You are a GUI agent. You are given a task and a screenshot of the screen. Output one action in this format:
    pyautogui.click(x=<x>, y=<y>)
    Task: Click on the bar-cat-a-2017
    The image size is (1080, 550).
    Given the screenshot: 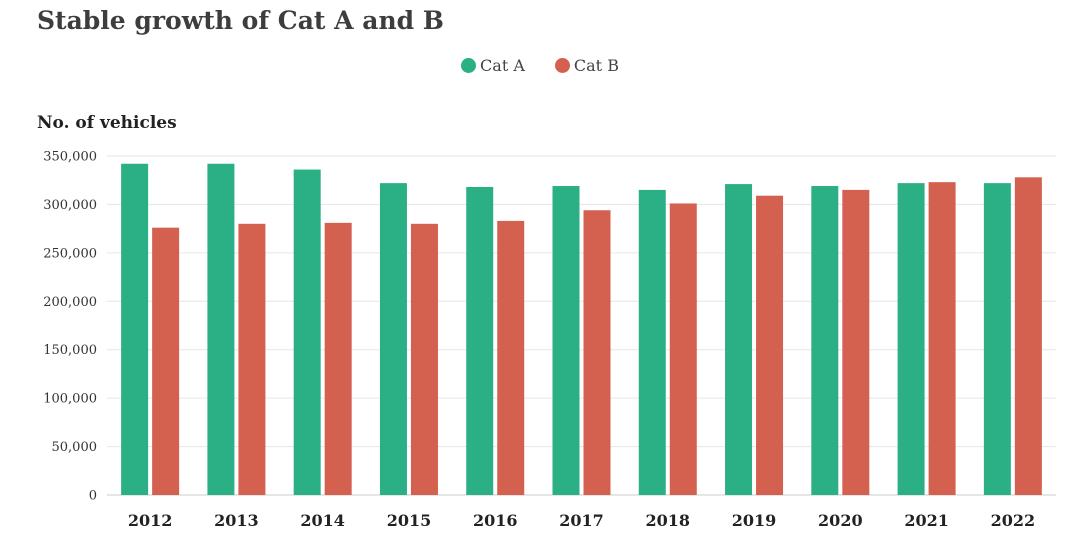 What is the action you would take?
    pyautogui.click(x=566, y=341)
    